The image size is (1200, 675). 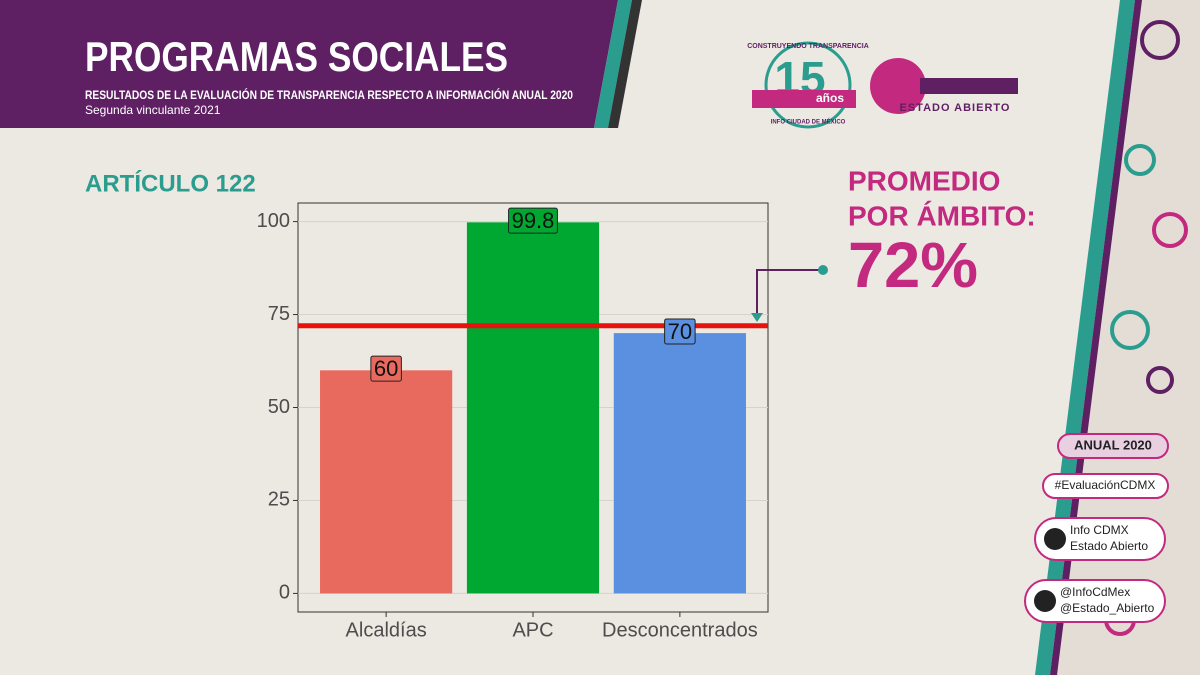 What do you see at coordinates (1095, 592) in the screenshot?
I see `social-text: @InfoCdMex` at bounding box center [1095, 592].